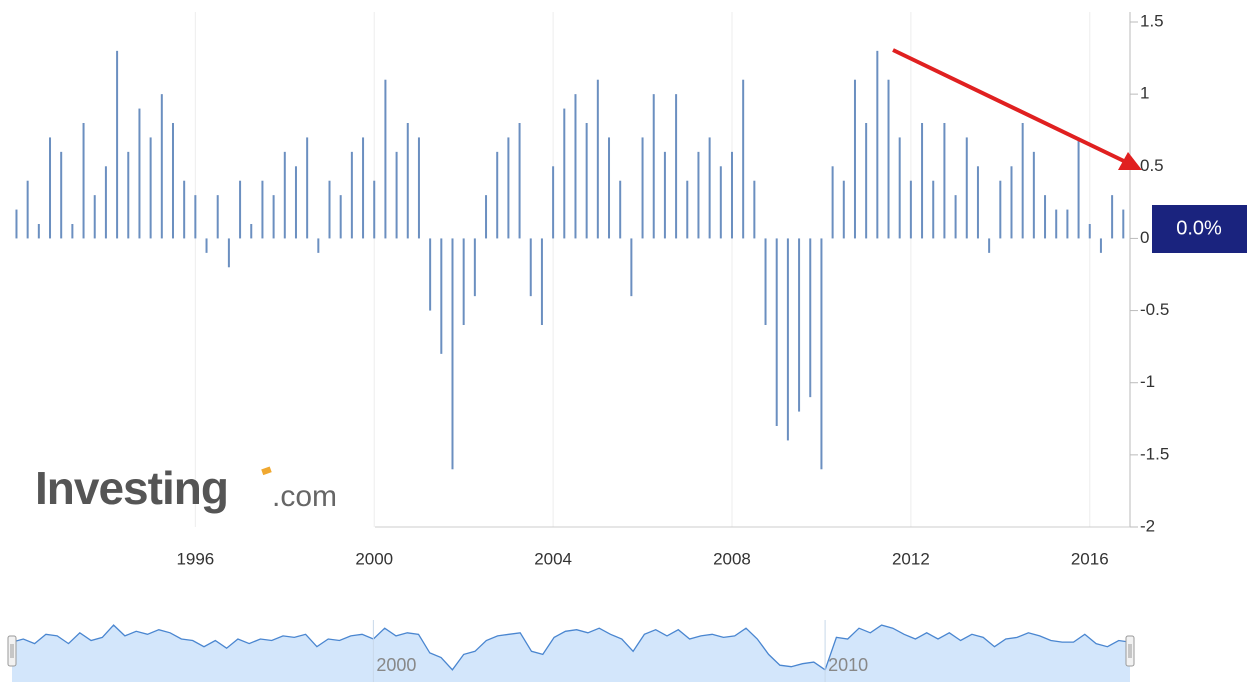 The image size is (1254, 682). What do you see at coordinates (1144, 93) in the screenshot?
I see `y-tick-label: 1` at bounding box center [1144, 93].